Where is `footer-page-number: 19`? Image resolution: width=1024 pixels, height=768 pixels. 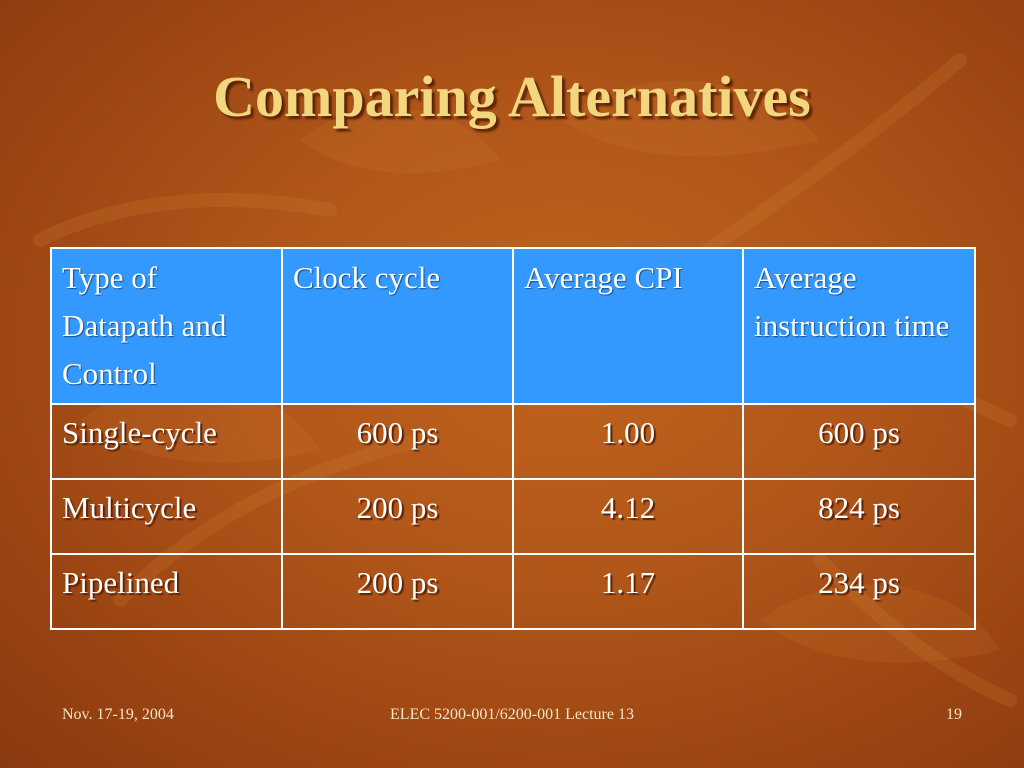
footer-page-number: 19 is located at coordinates (954, 714).